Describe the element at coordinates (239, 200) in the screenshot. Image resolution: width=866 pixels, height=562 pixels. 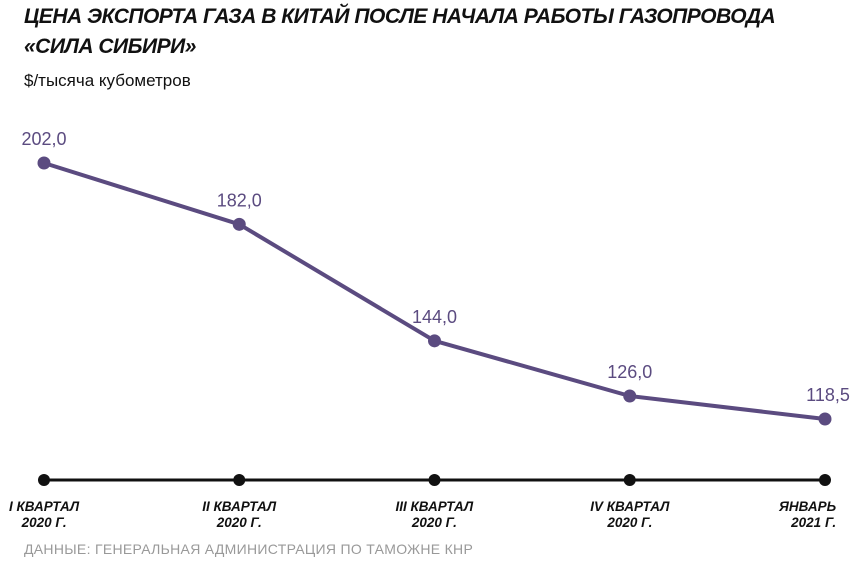
I see `value-label: 182,0` at that location.